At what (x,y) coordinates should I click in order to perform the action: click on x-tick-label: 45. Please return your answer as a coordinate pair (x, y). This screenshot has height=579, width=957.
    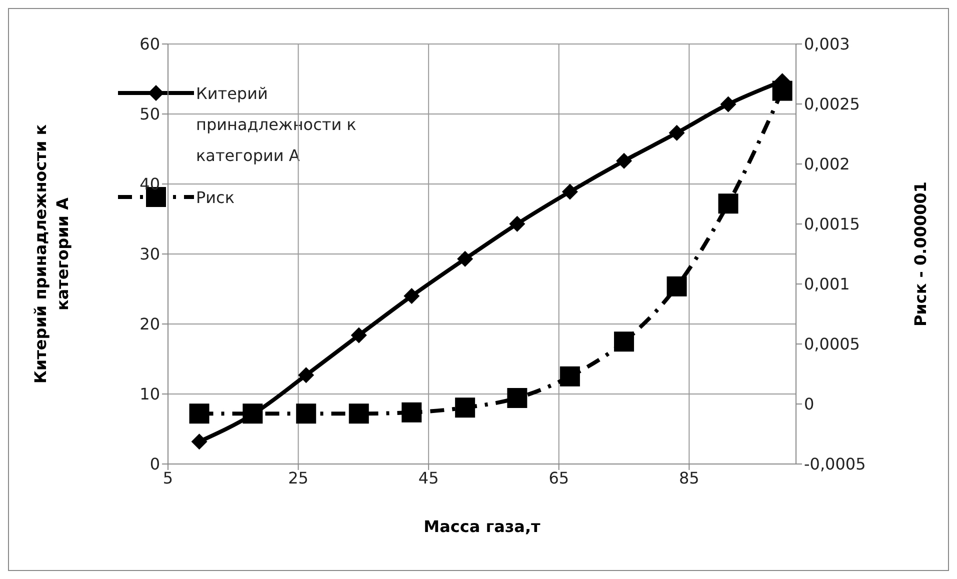
    Looking at the image, I should click on (428, 478).